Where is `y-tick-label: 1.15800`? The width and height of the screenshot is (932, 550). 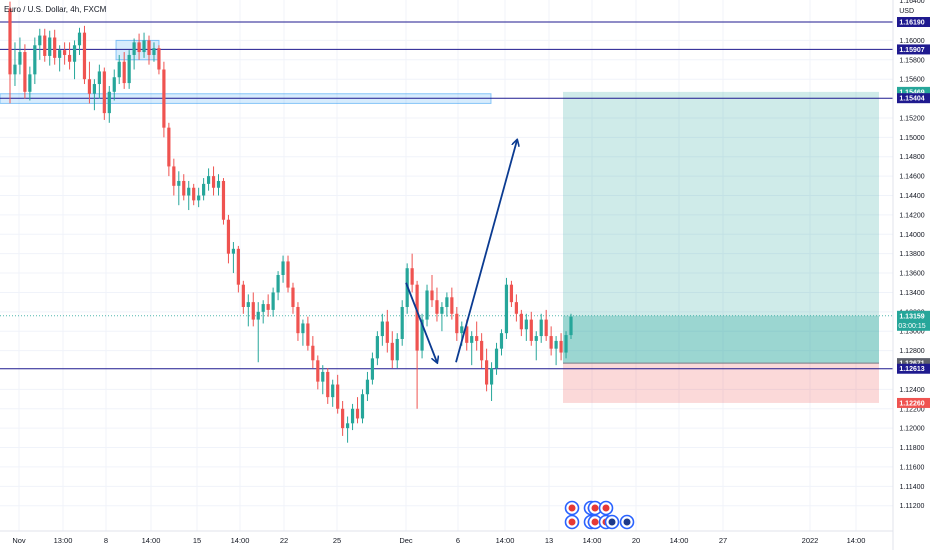 y-tick-label: 1.15800 is located at coordinates (911, 60).